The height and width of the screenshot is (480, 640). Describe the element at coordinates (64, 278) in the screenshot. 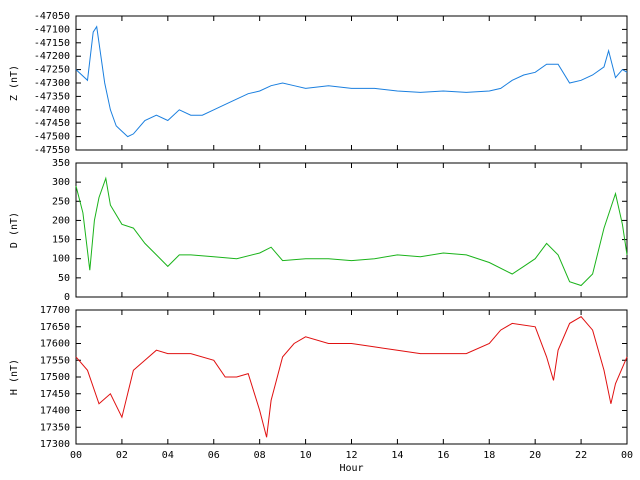

I see `y-tick-label: 50` at that location.